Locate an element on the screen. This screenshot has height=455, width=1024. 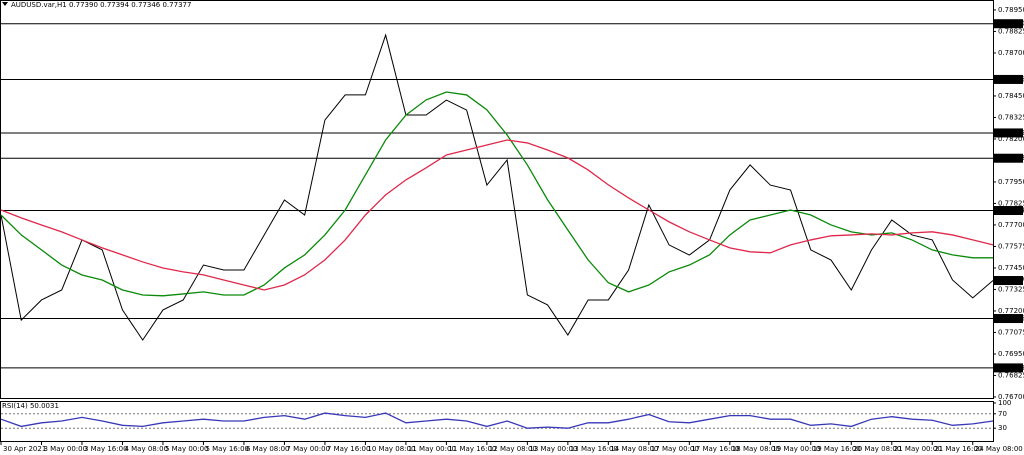
x-tick-label: 19 May 16:00 is located at coordinates (837, 449).